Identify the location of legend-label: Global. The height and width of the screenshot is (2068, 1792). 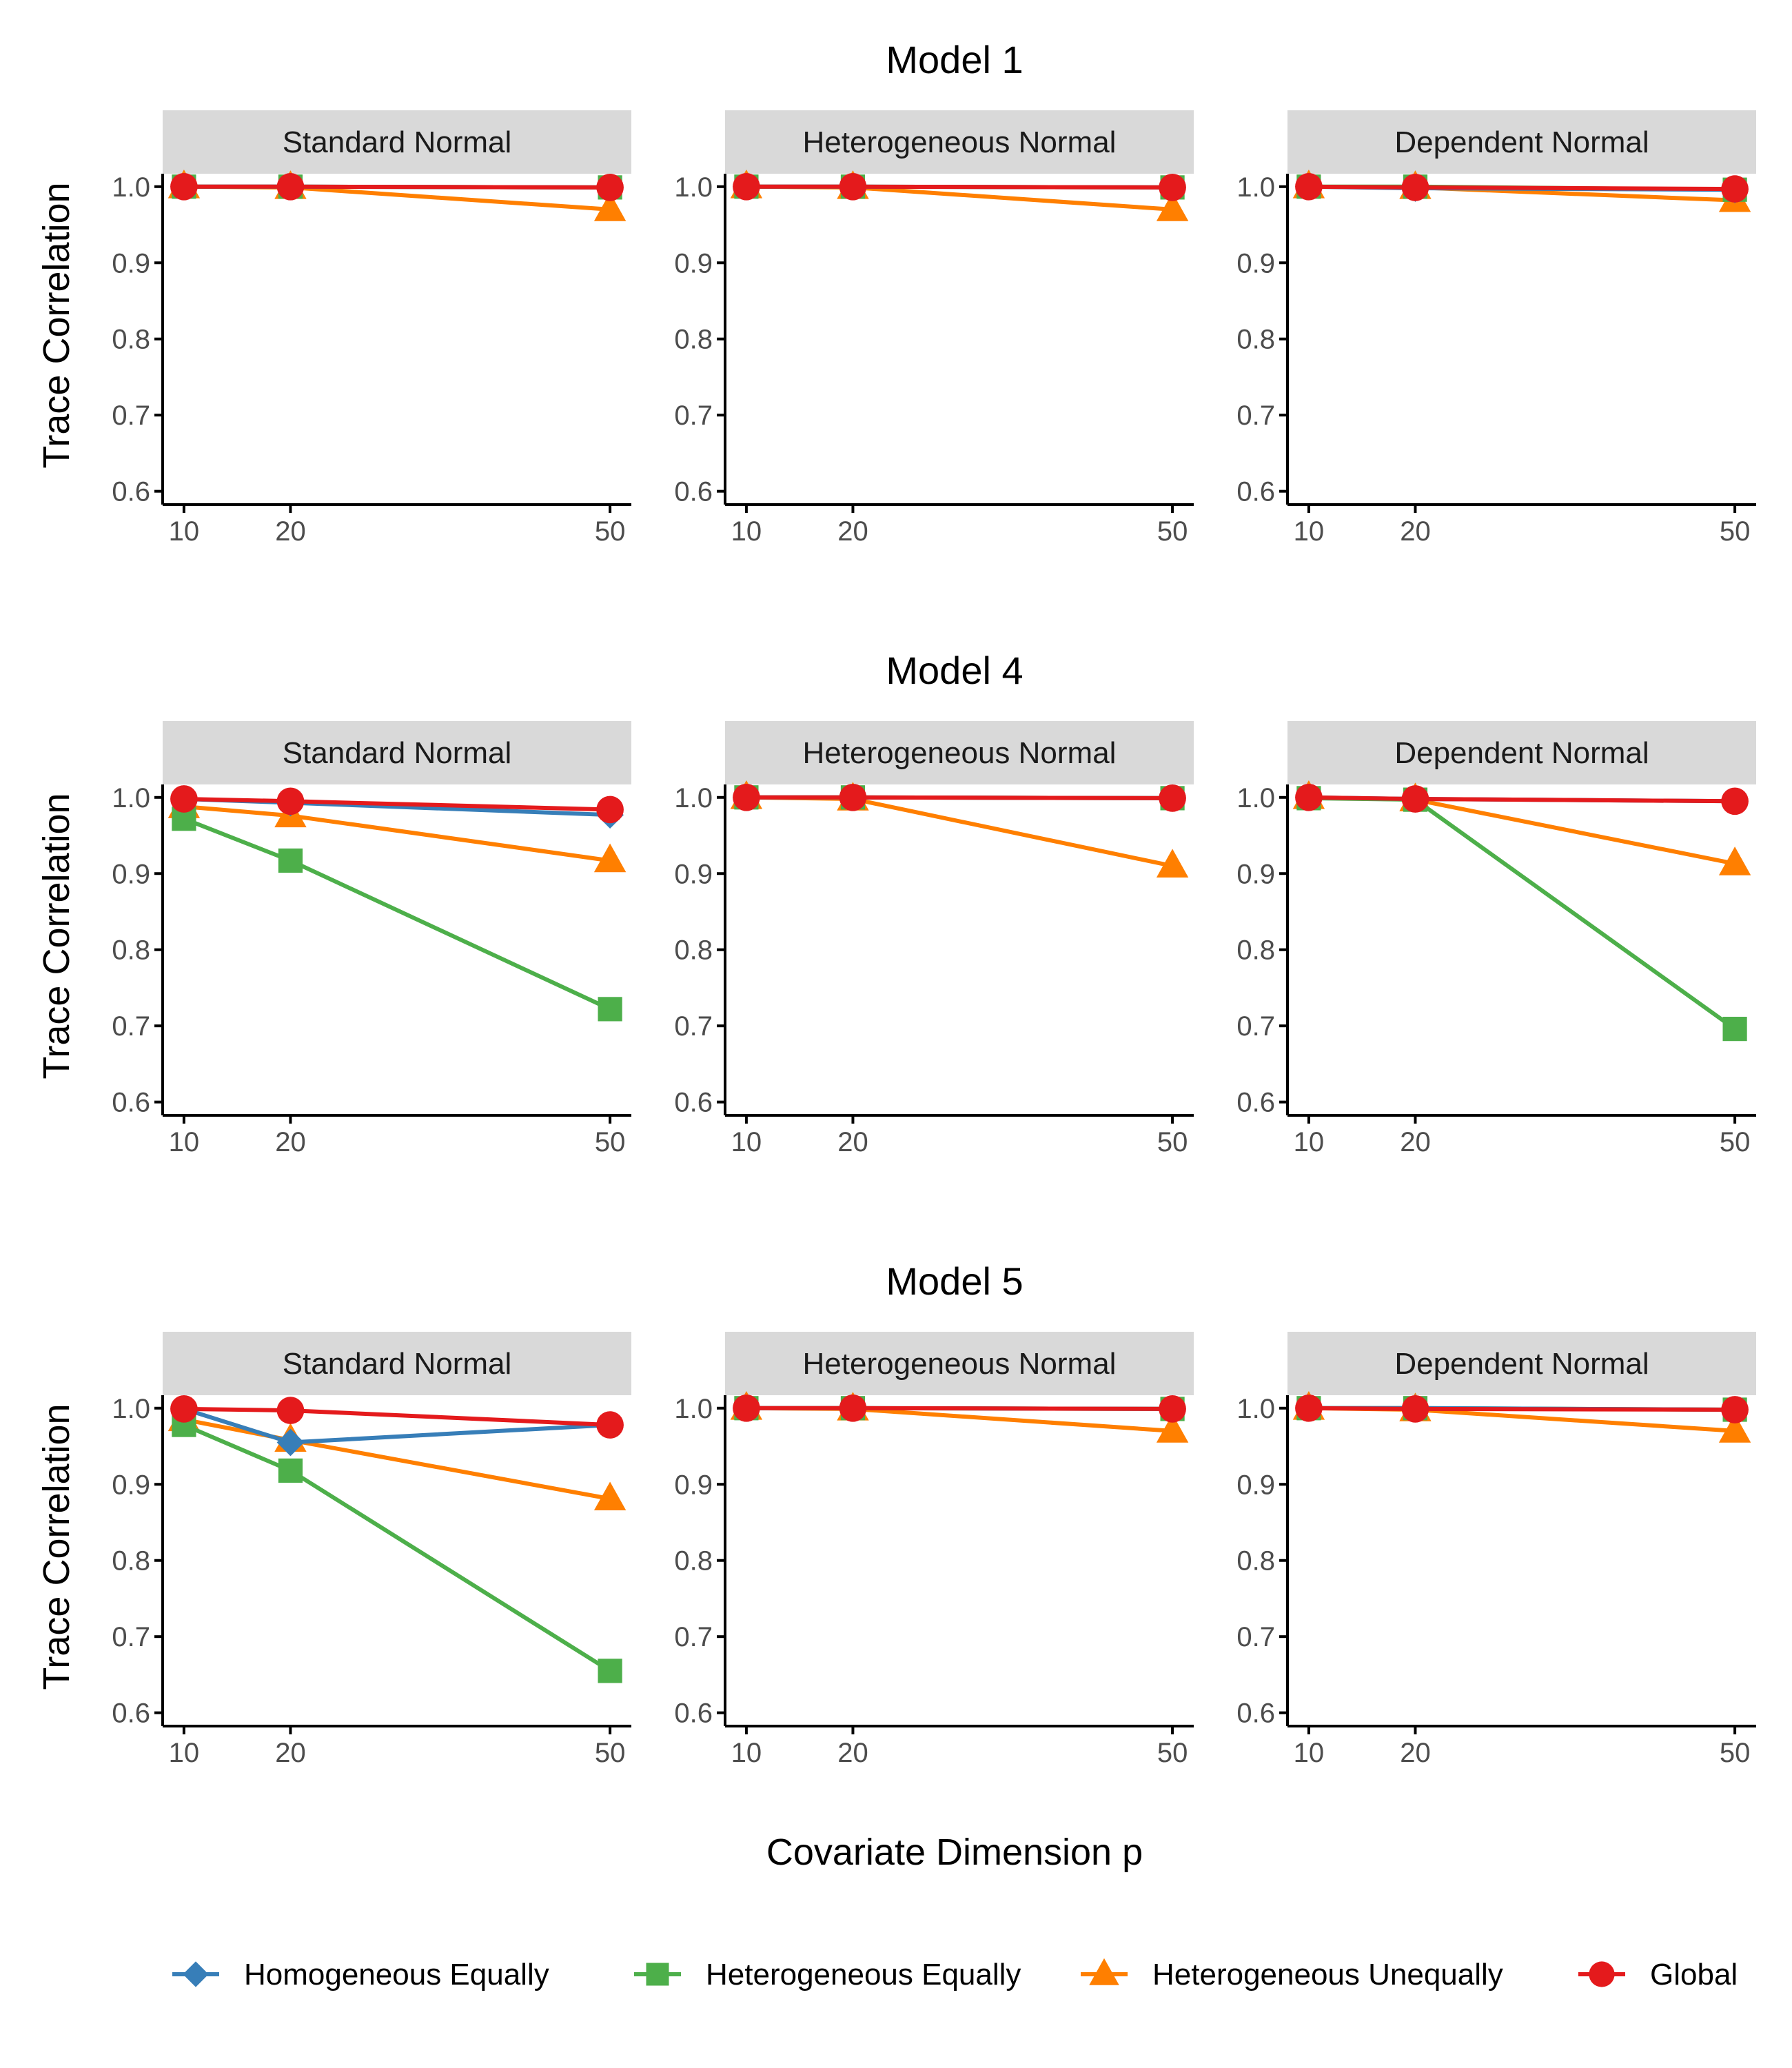
(1694, 1974).